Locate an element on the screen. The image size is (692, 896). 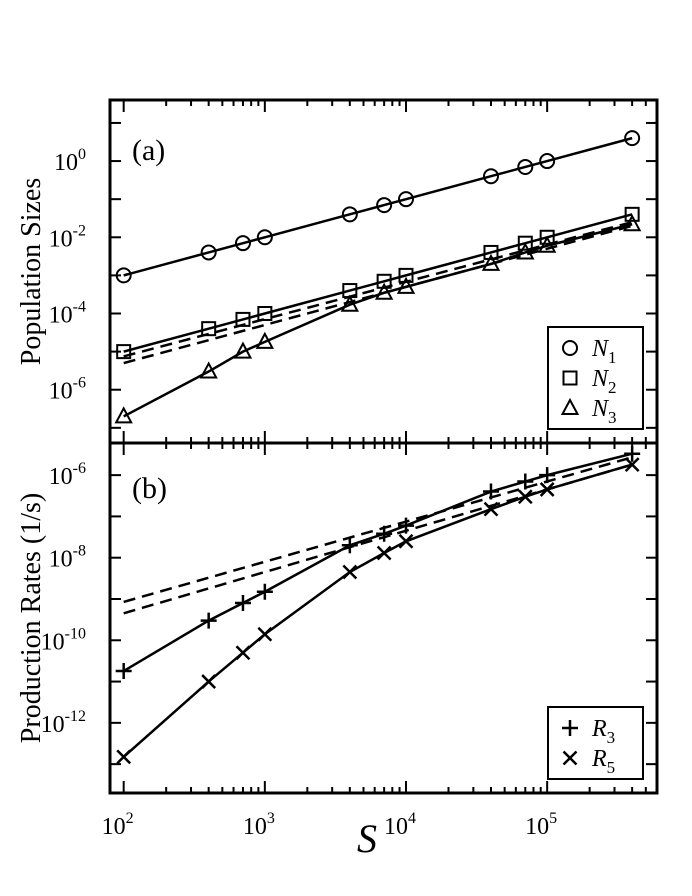
x-axis-label: S is located at coordinates (367, 838).